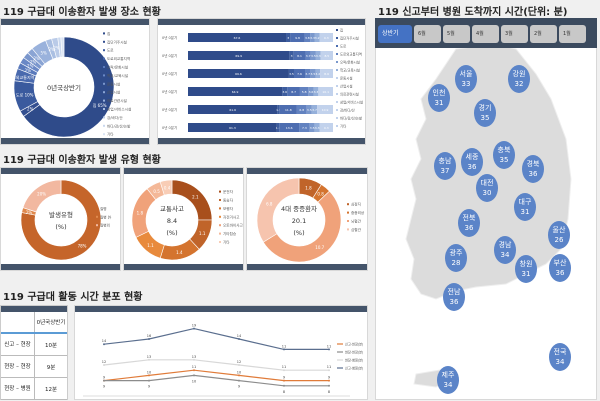 The height and width of the screenshot is (401, 600). What do you see at coordinates (514, 34) in the screenshot?
I see `tab-4: 3월` at bounding box center [514, 34].